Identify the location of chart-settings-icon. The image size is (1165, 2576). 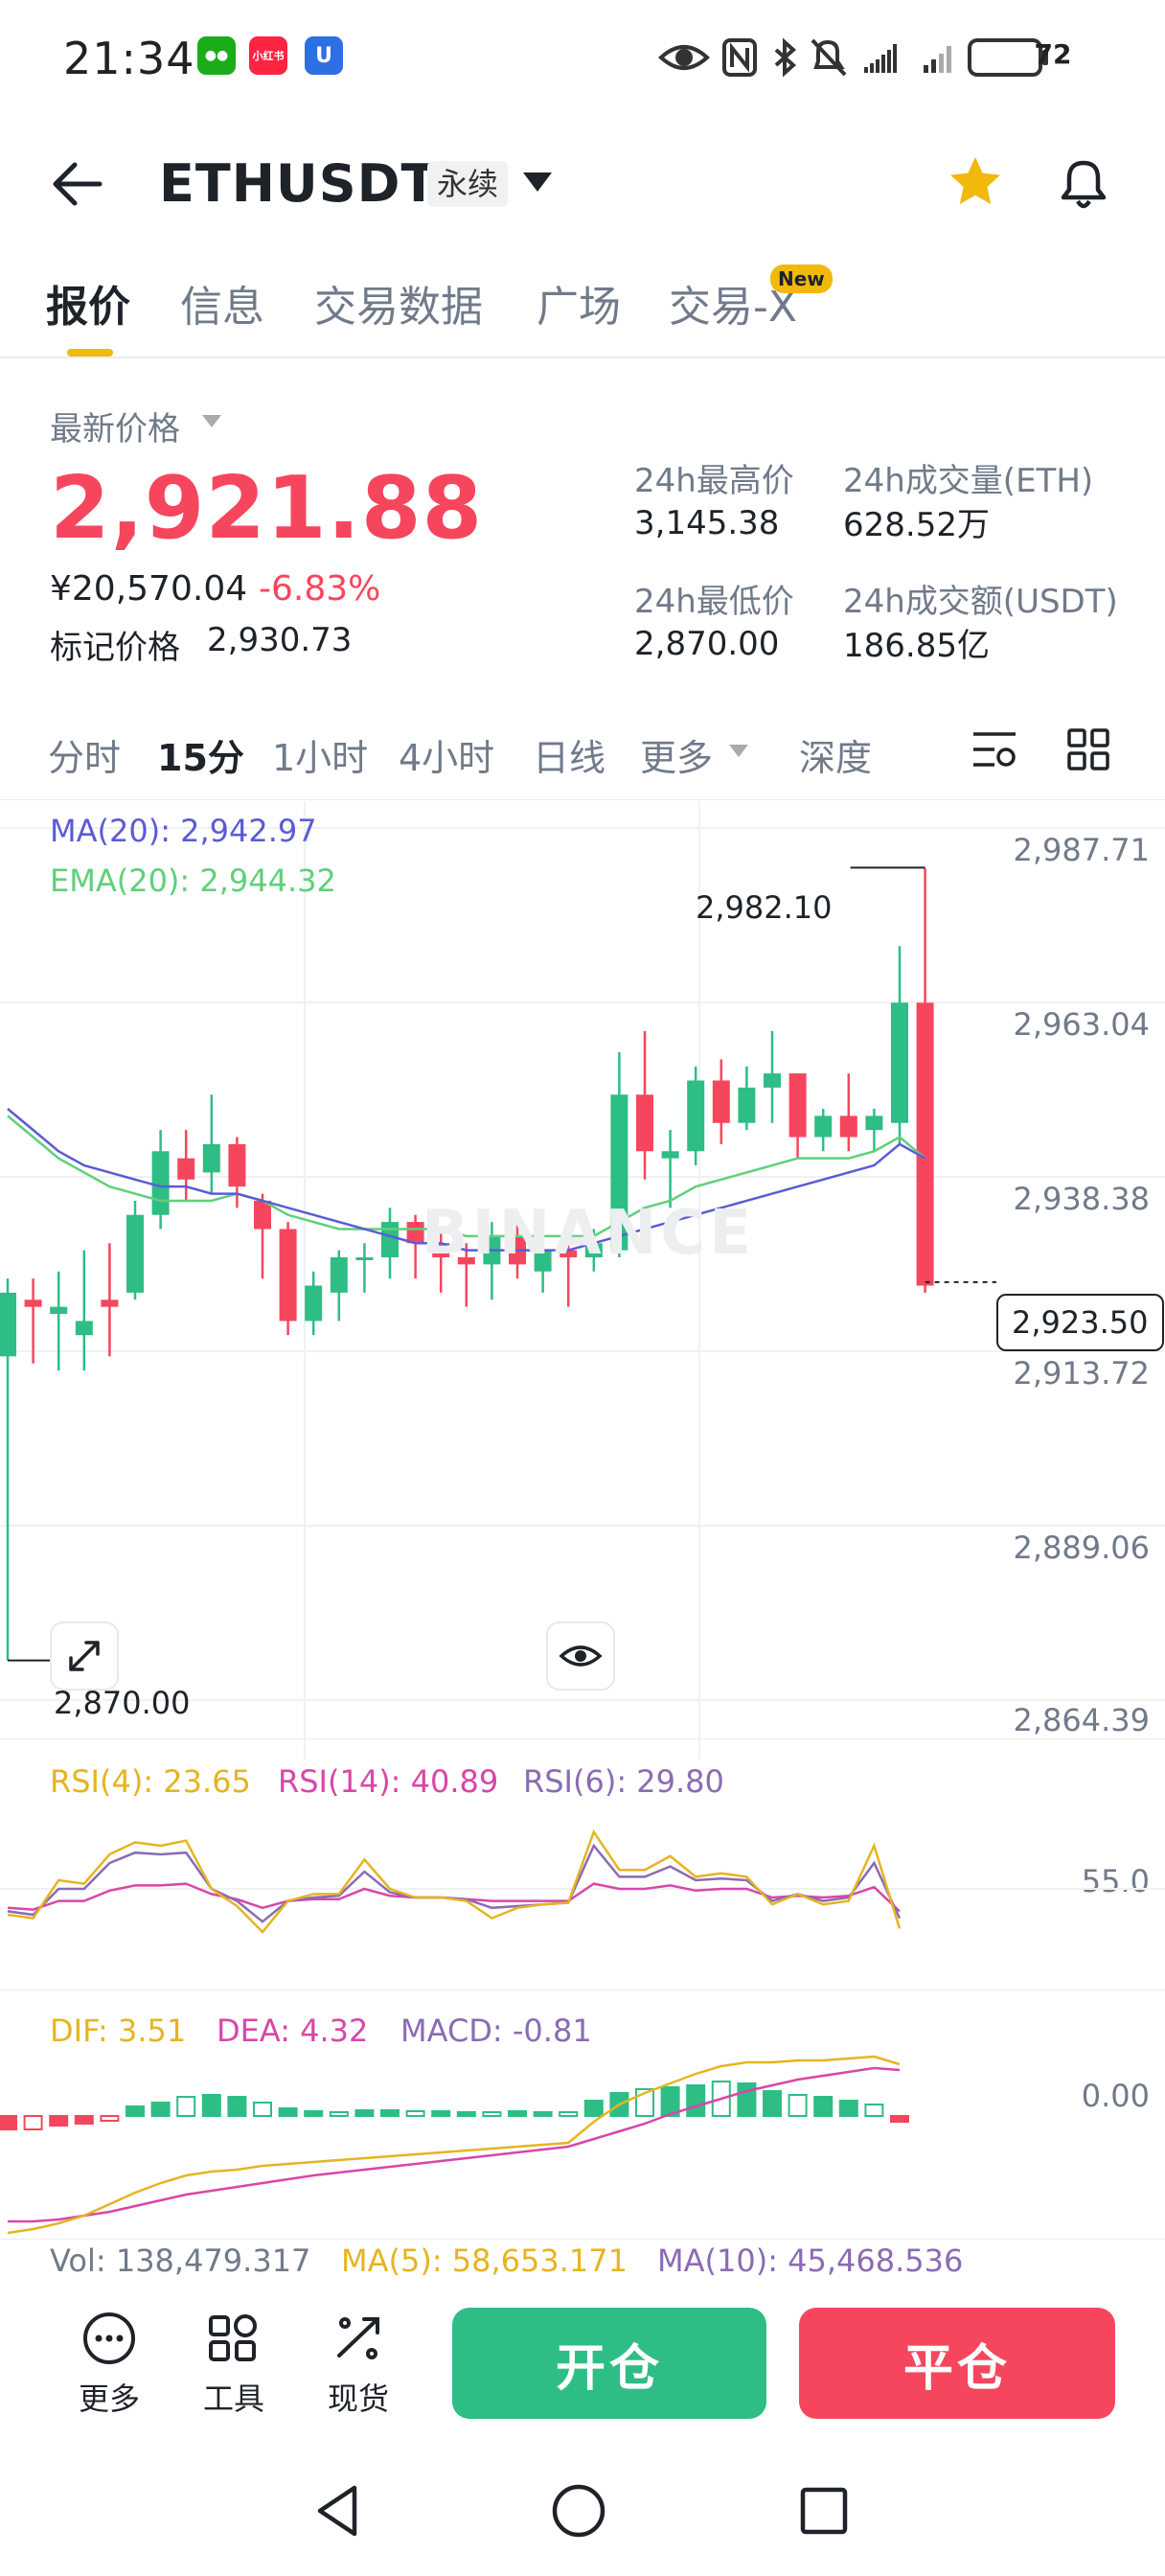
(996, 750).